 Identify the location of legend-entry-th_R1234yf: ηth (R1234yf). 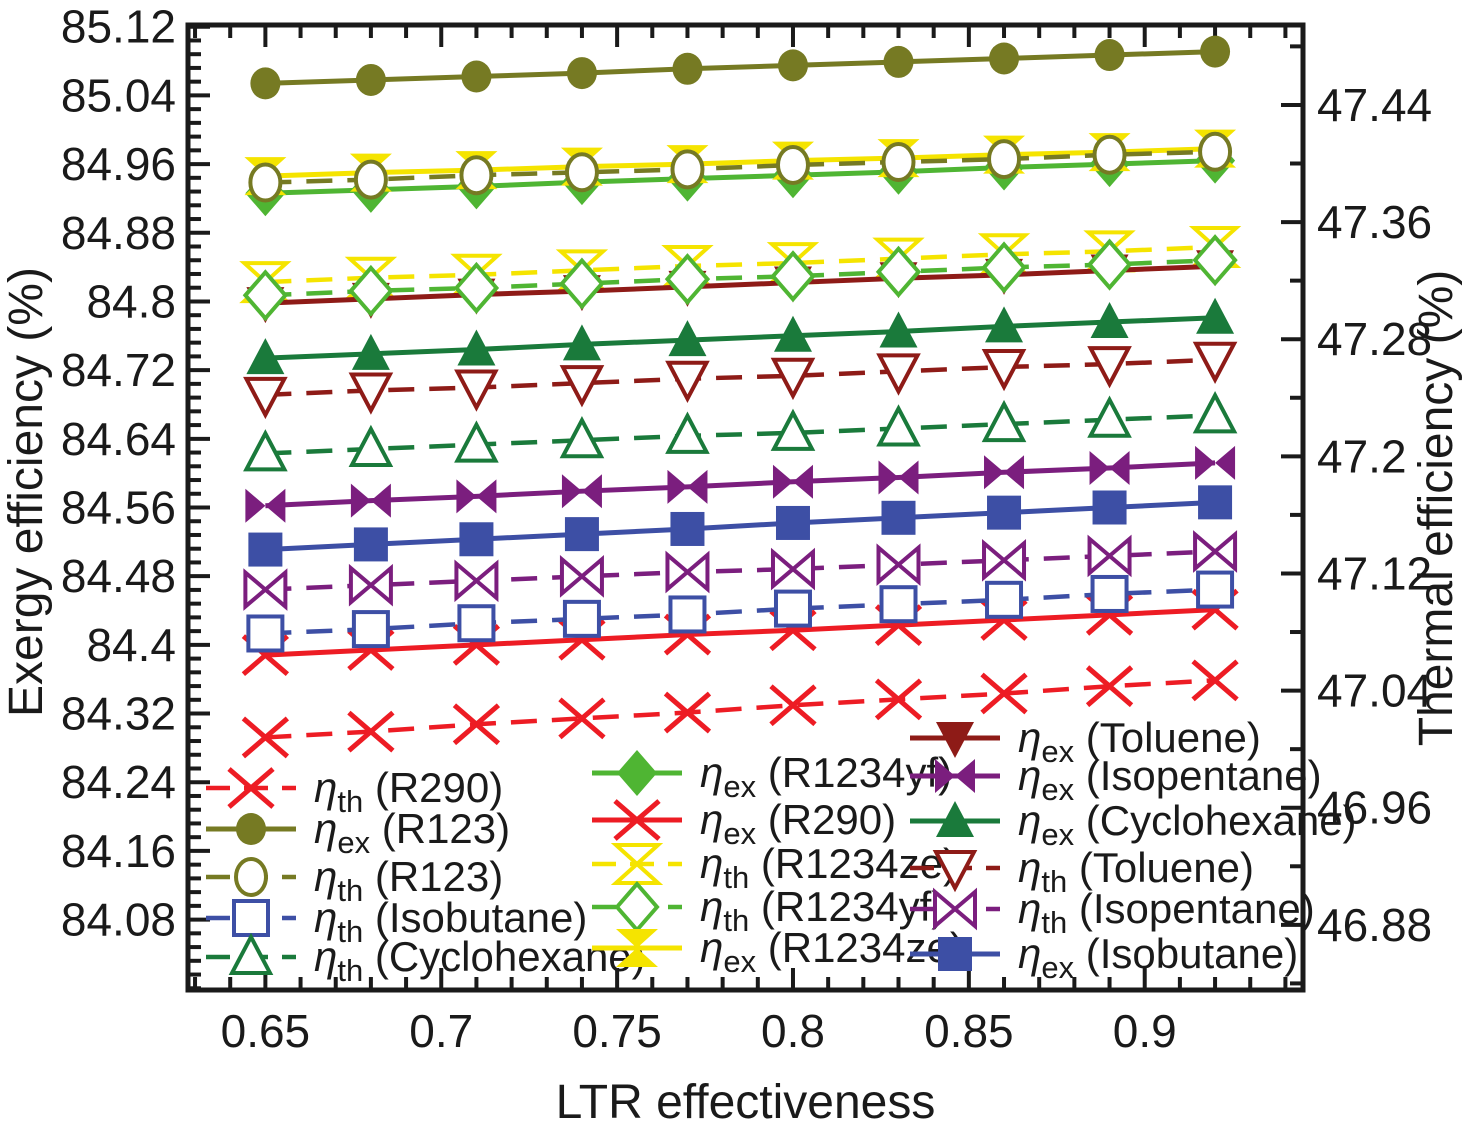
(768, 909).